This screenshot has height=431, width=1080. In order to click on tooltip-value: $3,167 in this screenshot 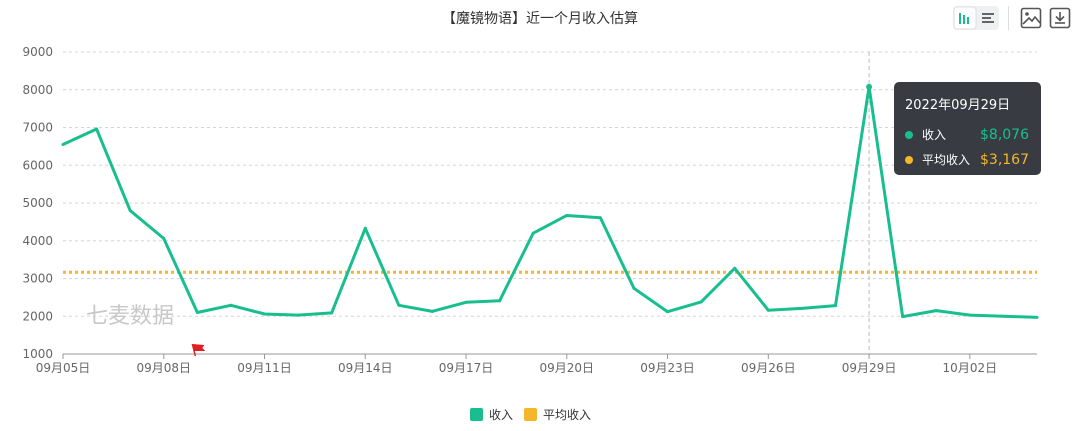, I will do `click(1004, 159)`.